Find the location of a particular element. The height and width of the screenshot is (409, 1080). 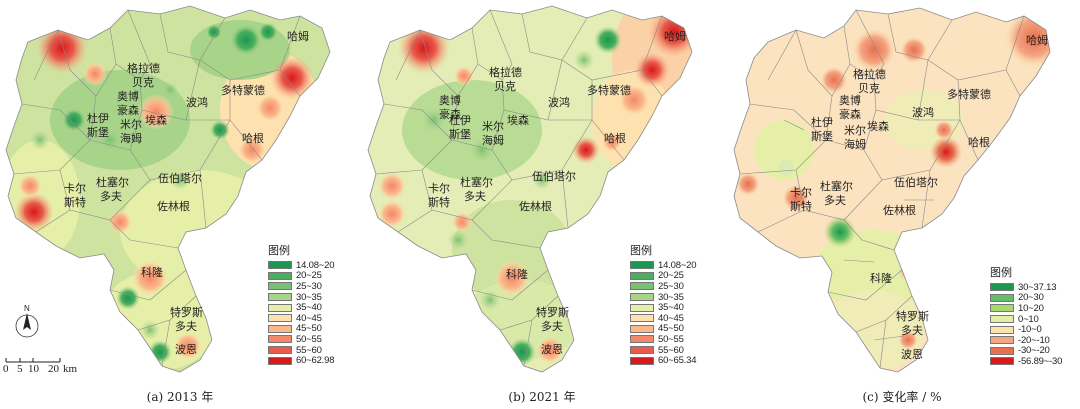

legend-label: -56.89~-30 is located at coordinates (1040, 361).